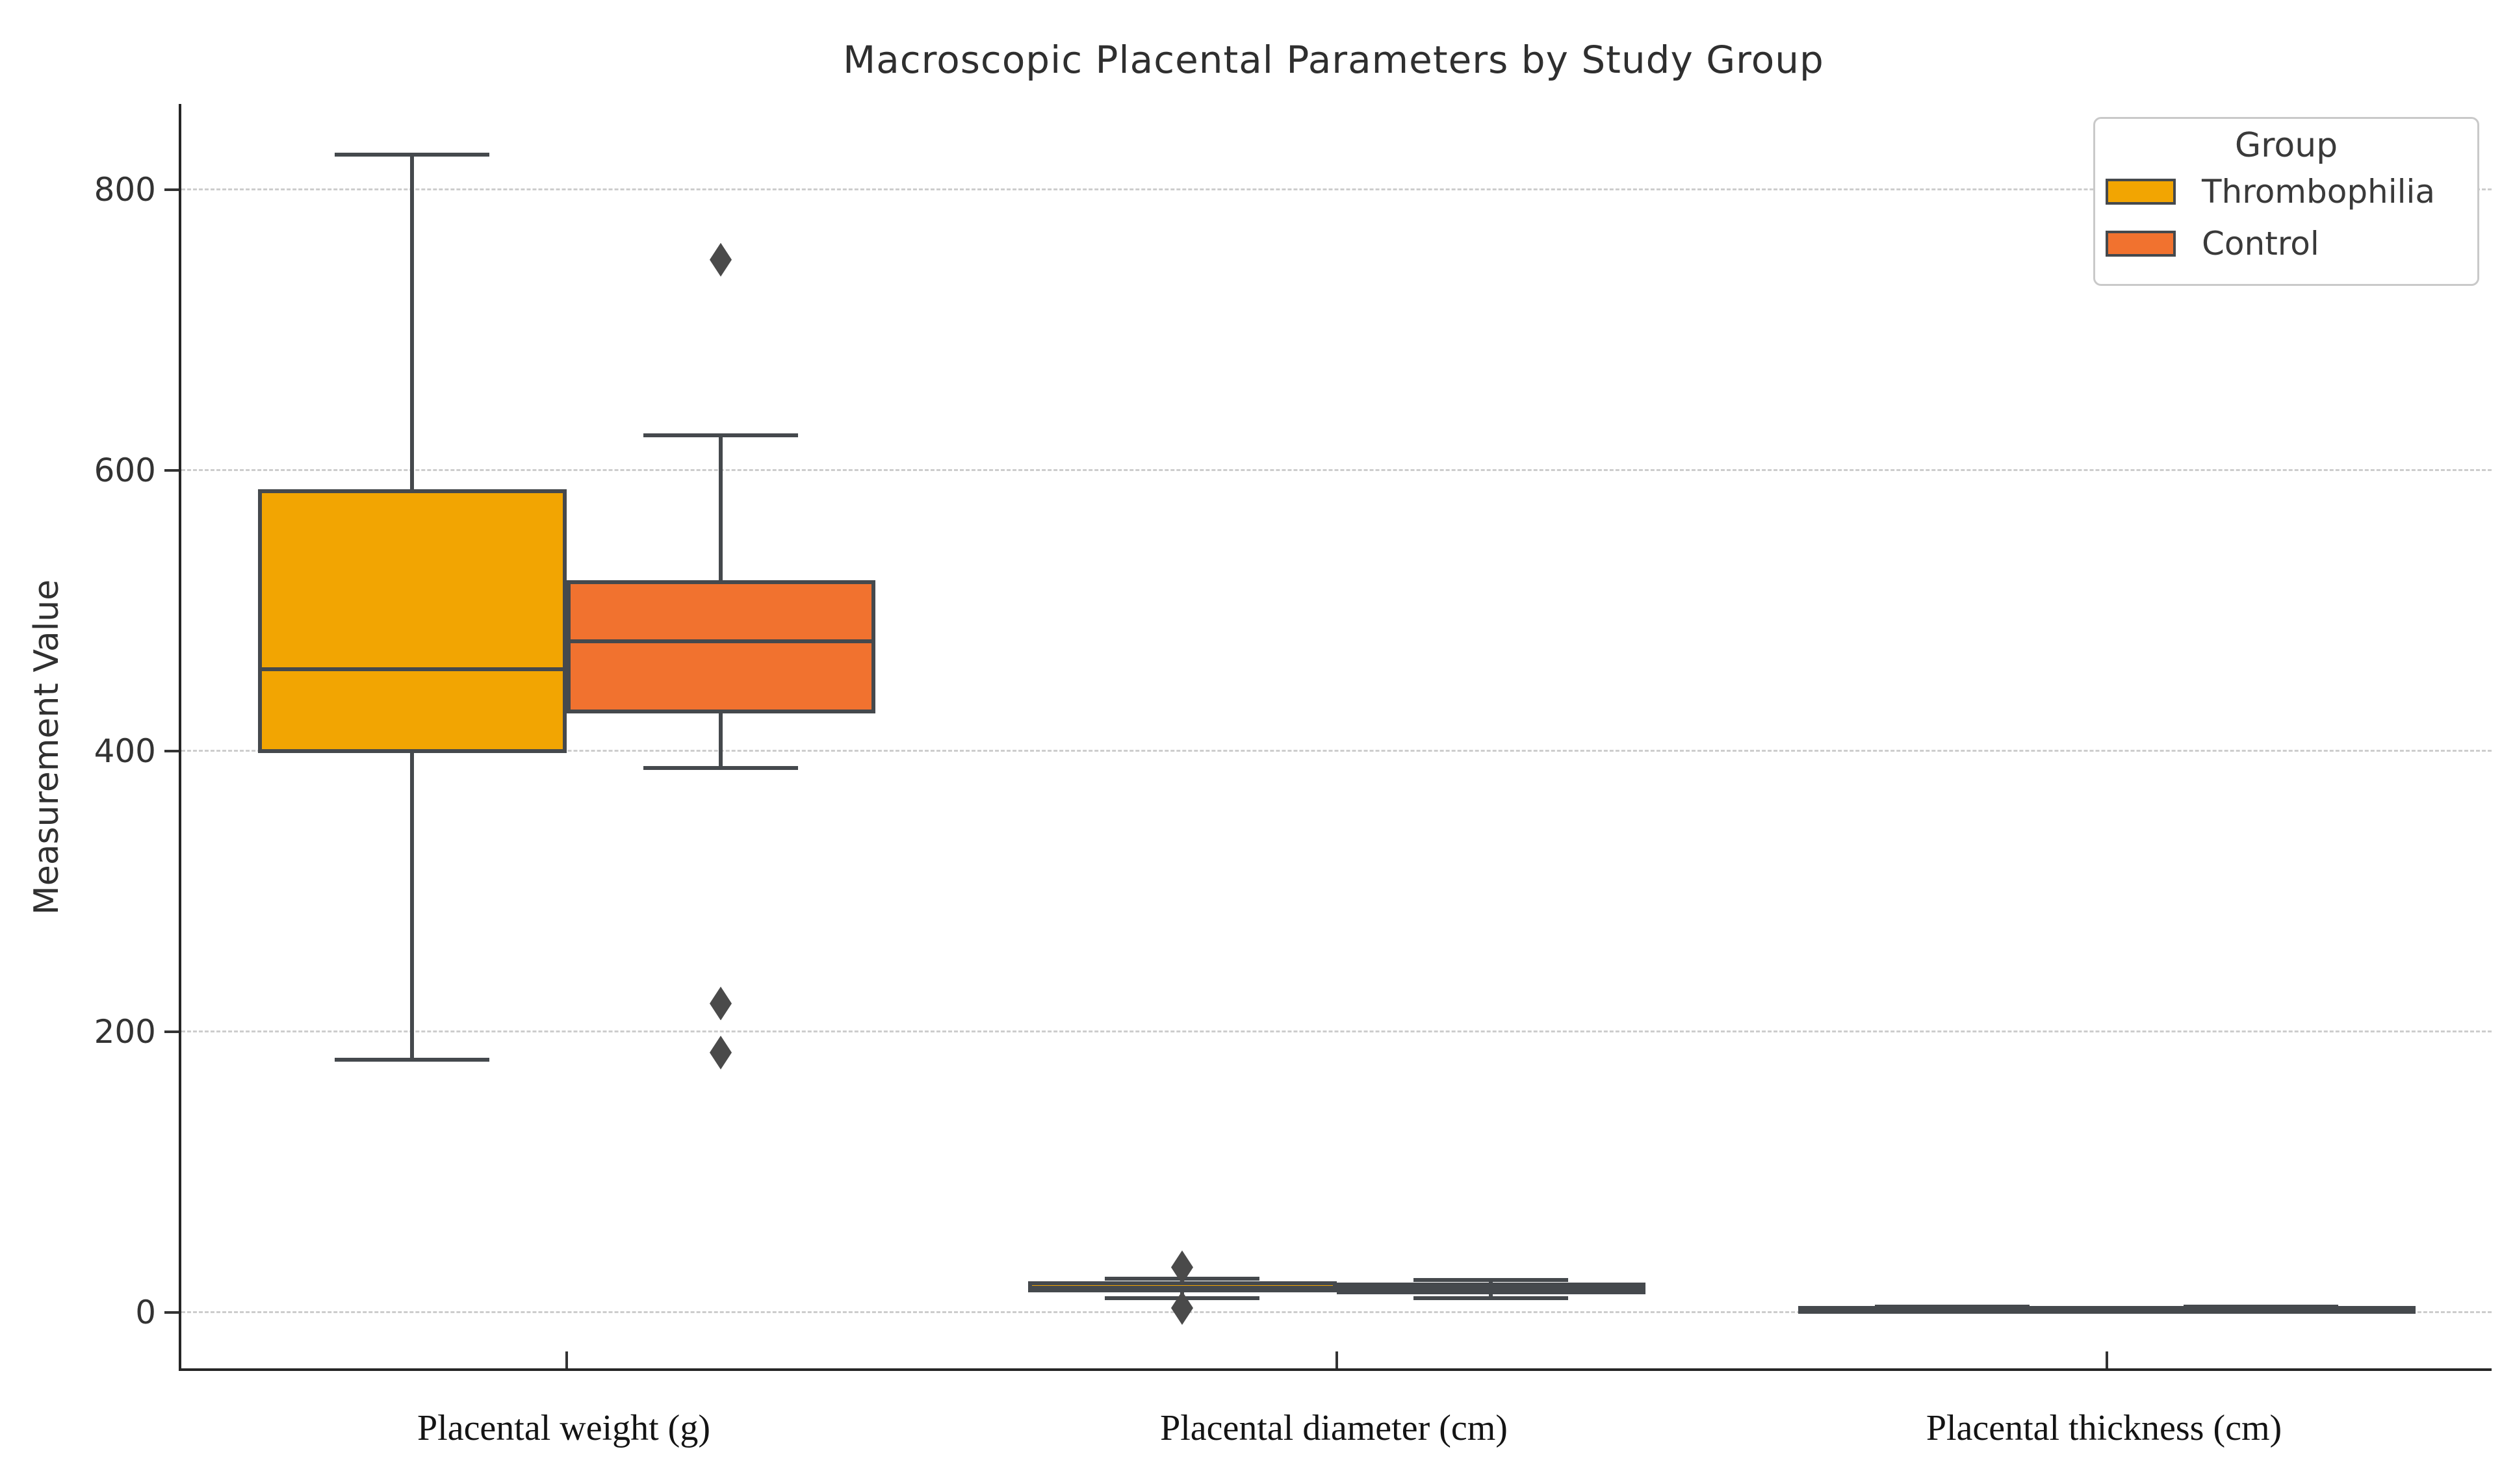  I want to click on y-tick-label-200: 200, so click(125, 1031).